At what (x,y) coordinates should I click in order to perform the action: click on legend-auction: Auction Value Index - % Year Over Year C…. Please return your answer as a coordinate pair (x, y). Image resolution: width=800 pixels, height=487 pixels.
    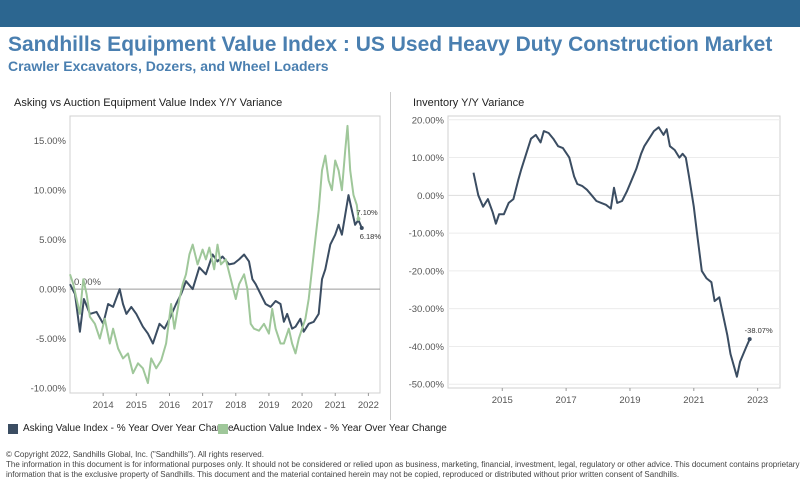
    Looking at the image, I should click on (332, 428).